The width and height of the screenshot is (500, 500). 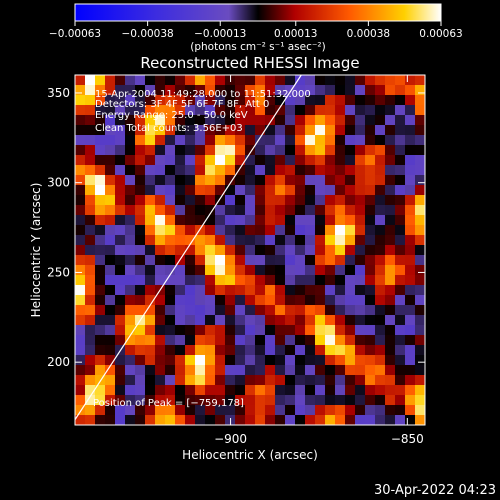 What do you see at coordinates (407, 439) in the screenshot?
I see `x-tick-label: −850` at bounding box center [407, 439].